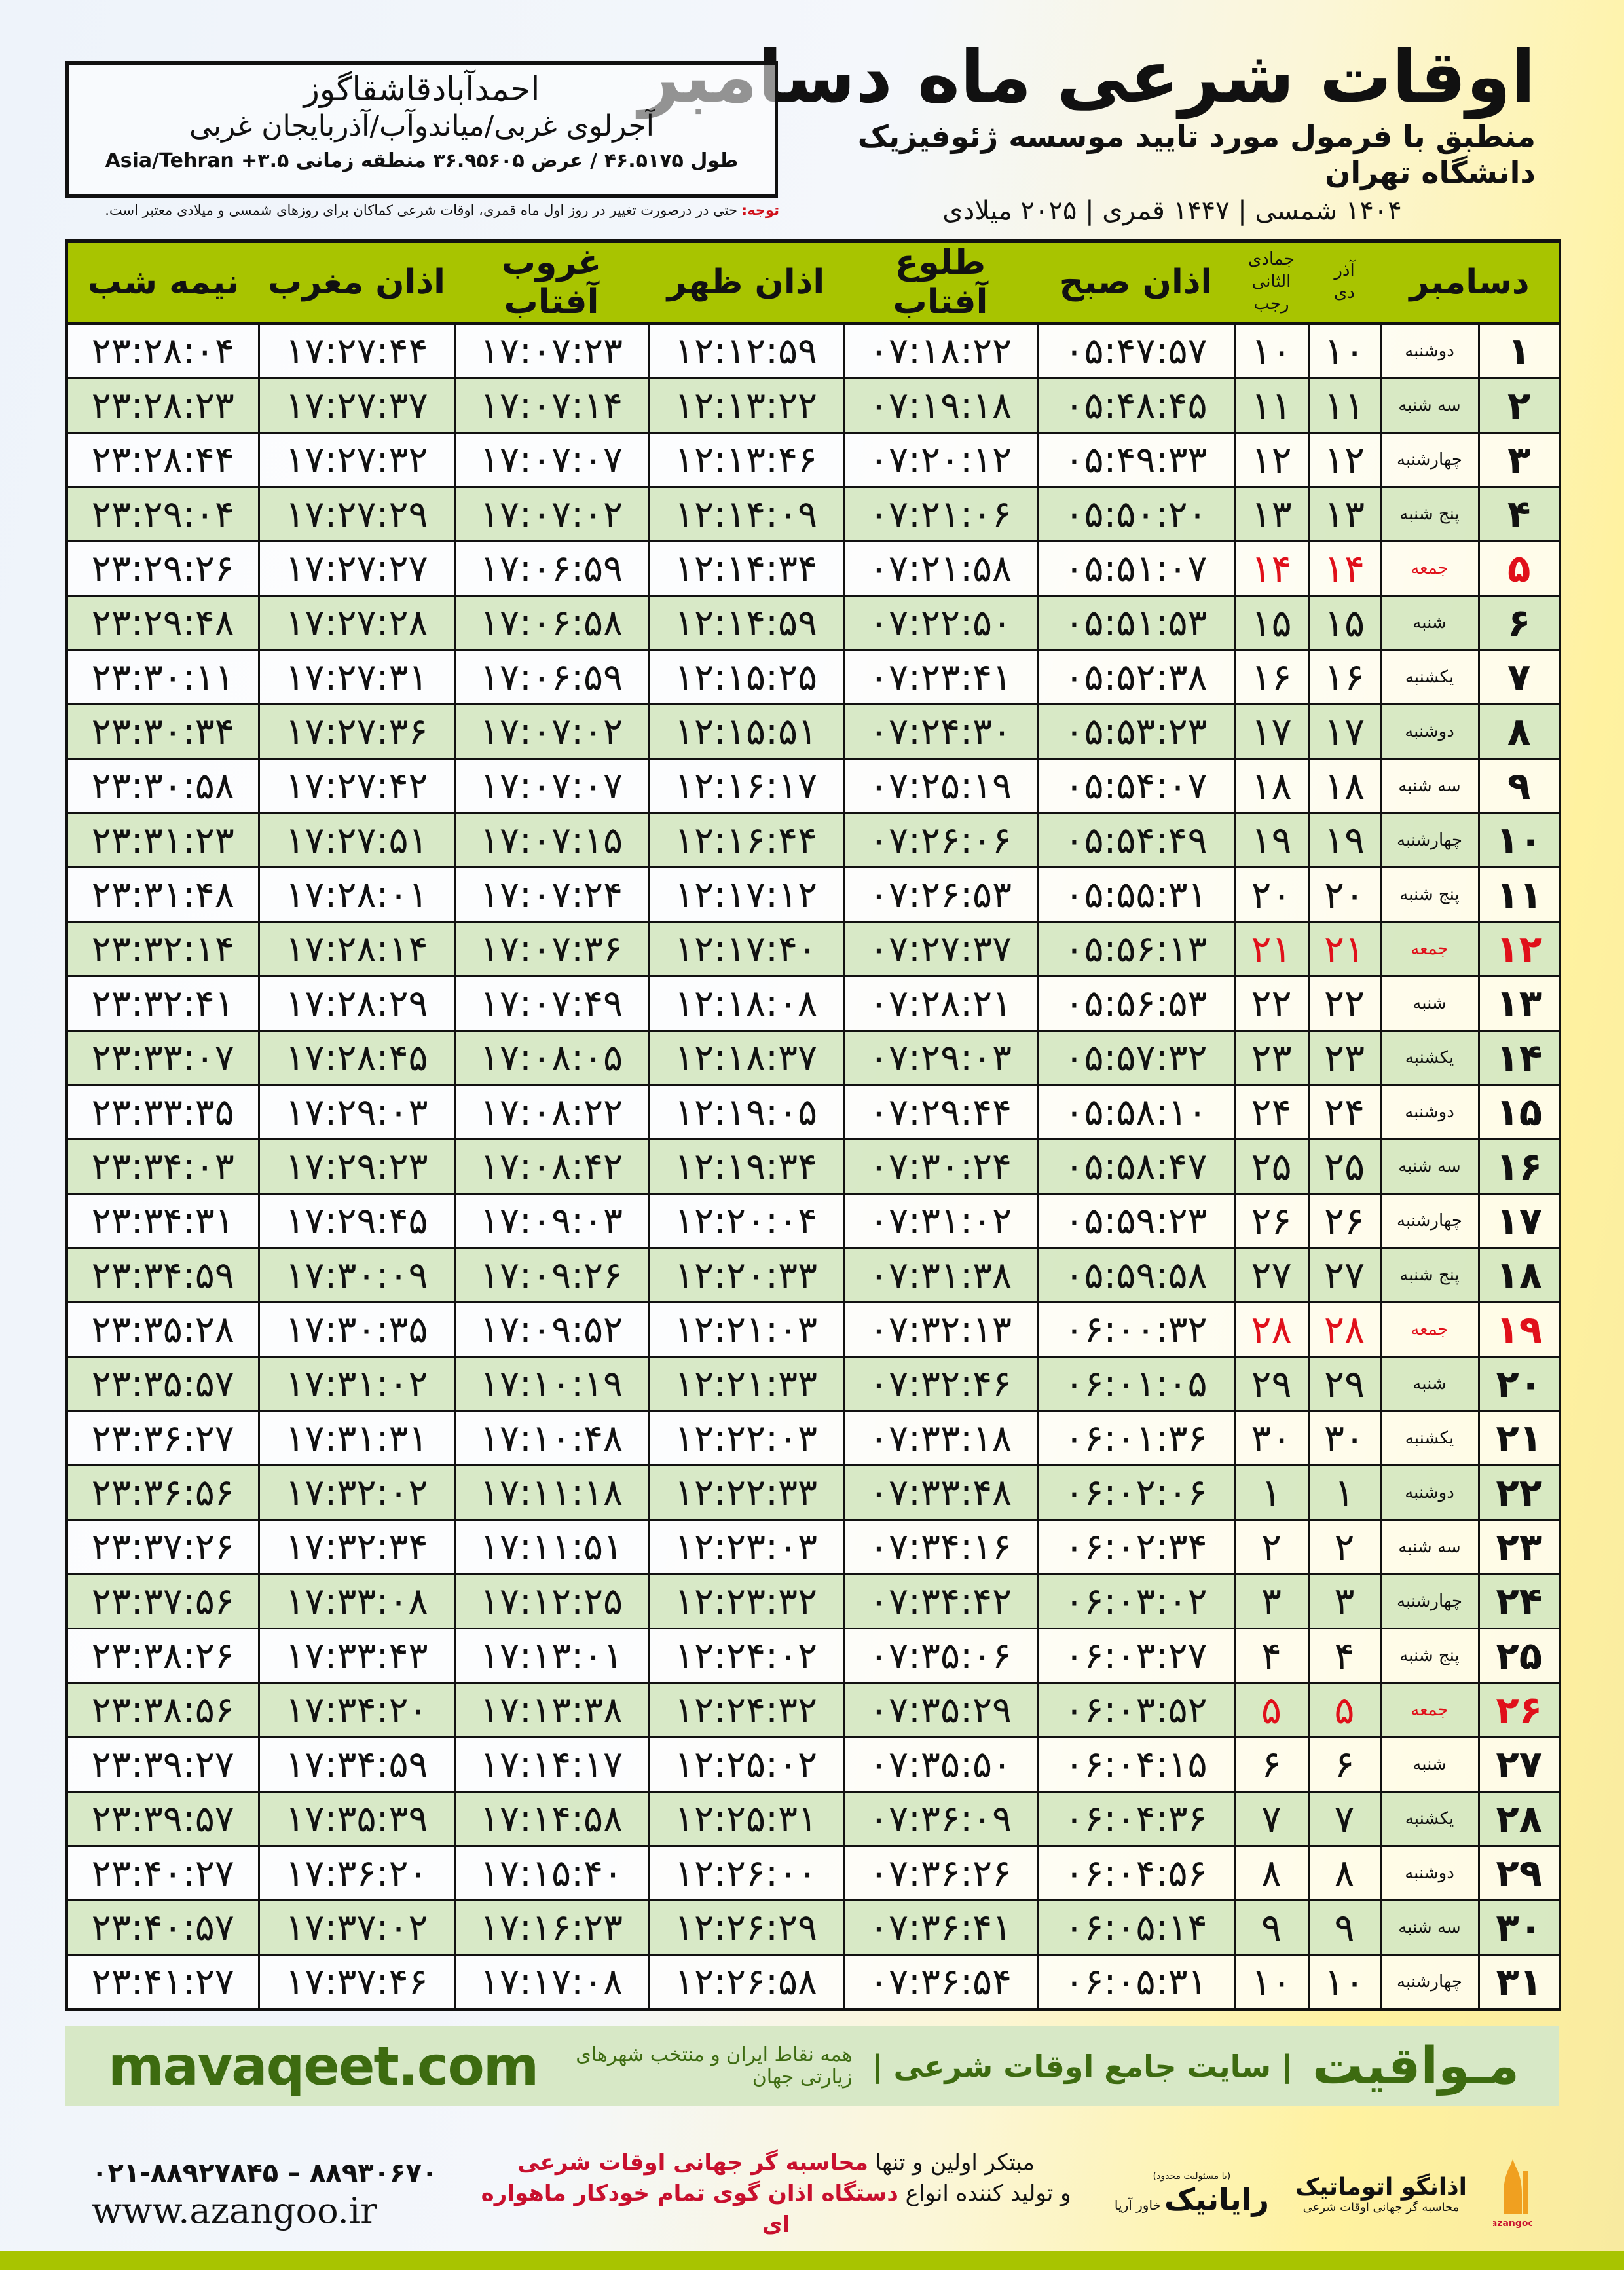  Describe the element at coordinates (746, 1438) in the screenshot. I see `dhuhr-time: ۱۲:۲۲:۰۳` at that location.